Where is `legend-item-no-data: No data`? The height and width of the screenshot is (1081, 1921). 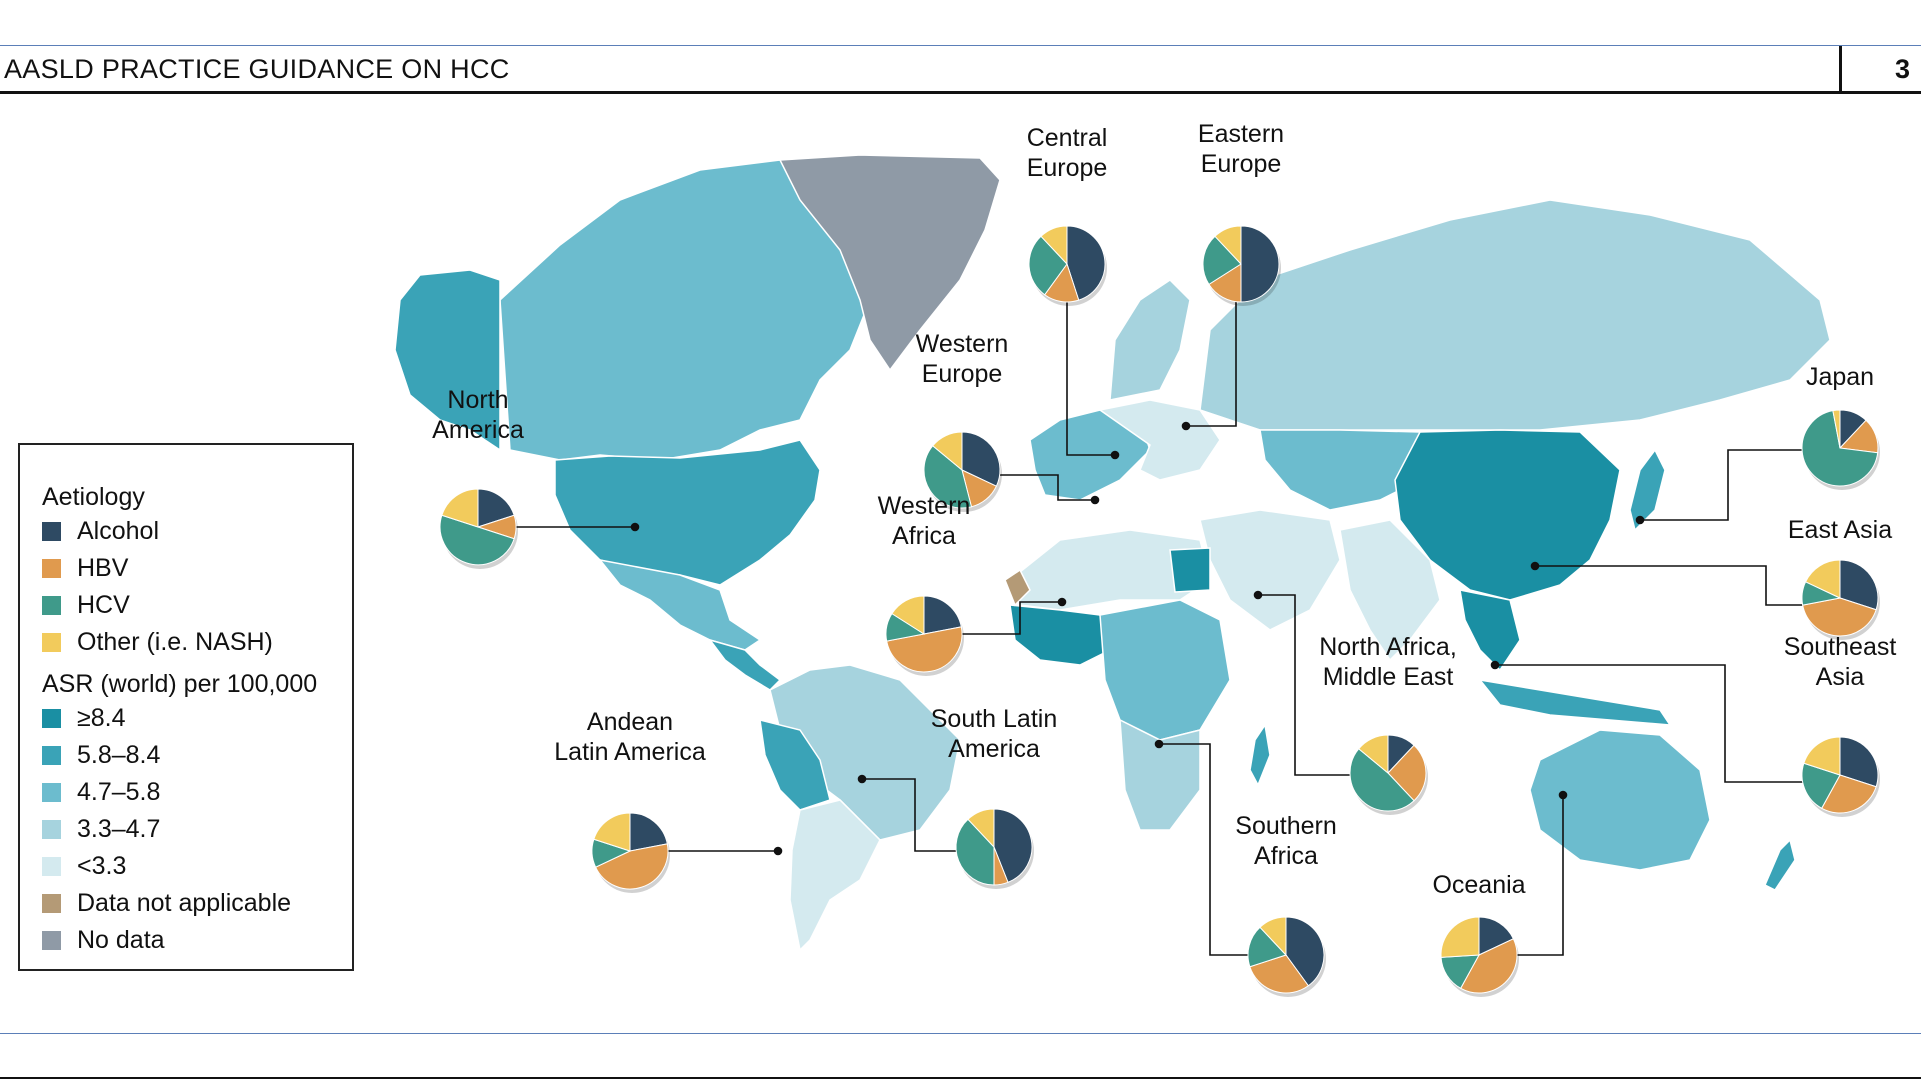
legend-item-no-data: No data is located at coordinates (103, 940).